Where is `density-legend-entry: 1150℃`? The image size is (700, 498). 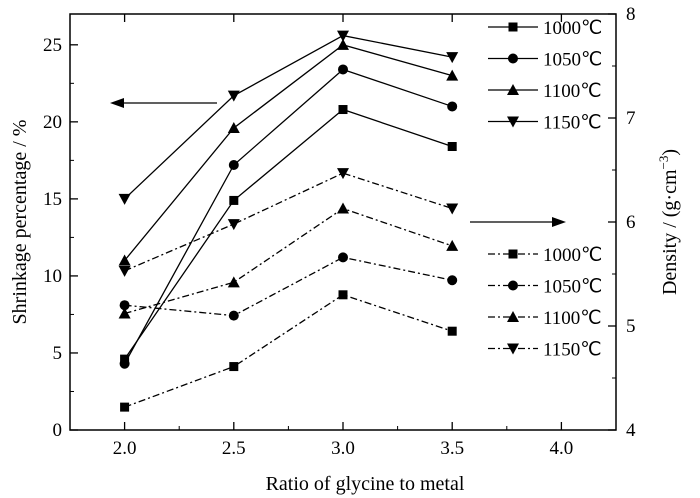
density-legend-entry: 1150℃ is located at coordinates (545, 350).